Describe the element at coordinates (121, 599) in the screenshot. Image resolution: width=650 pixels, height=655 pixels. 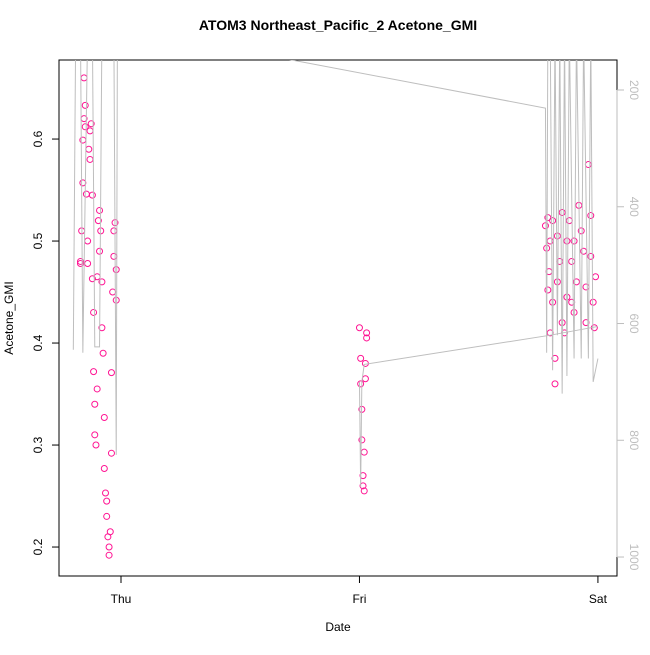
I see `x-tick-label: Thu` at that location.